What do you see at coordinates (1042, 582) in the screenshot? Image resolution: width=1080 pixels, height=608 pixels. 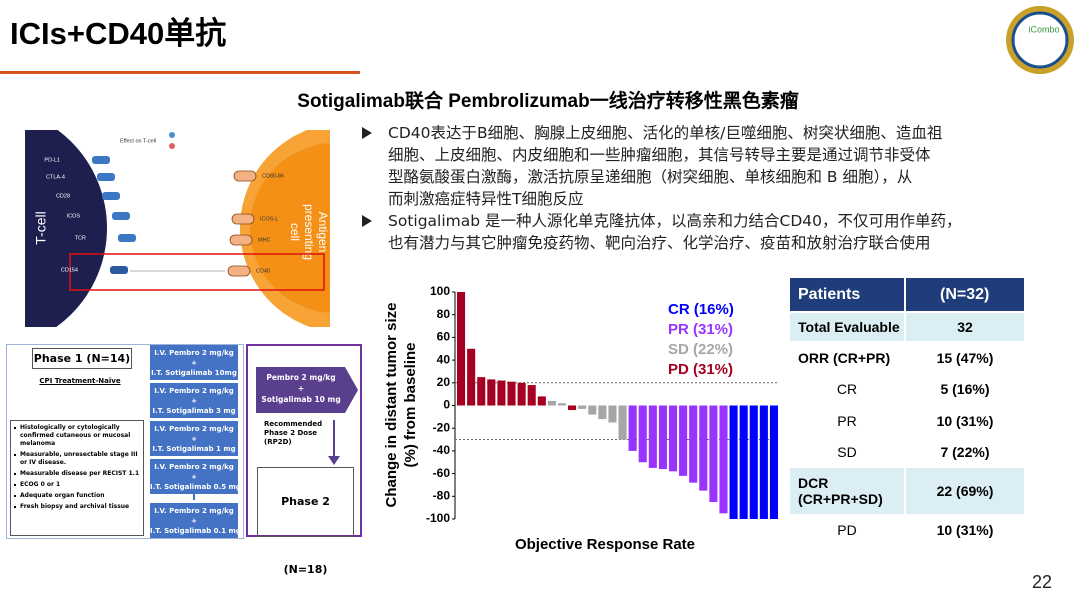 I see `page-number: 22` at bounding box center [1042, 582].